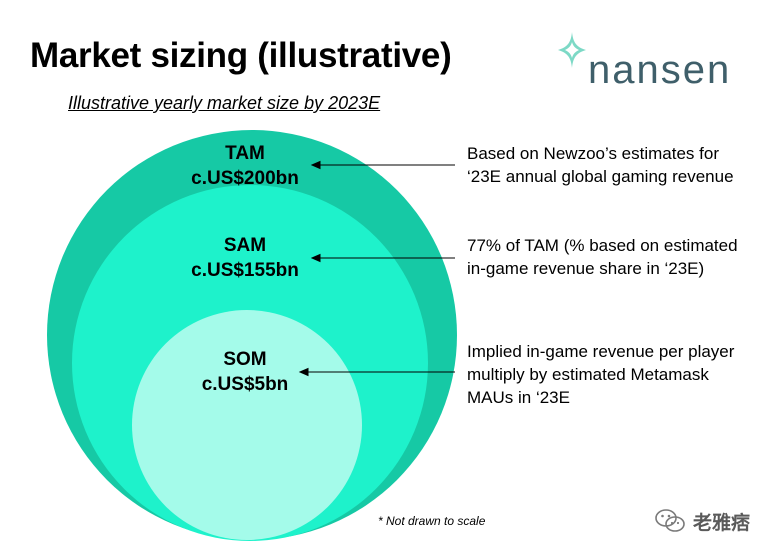 This screenshot has width=777, height=551. Describe the element at coordinates (602, 245) in the screenshot. I see `sam-description-line: 77% of TAM (% based on estimated` at that location.